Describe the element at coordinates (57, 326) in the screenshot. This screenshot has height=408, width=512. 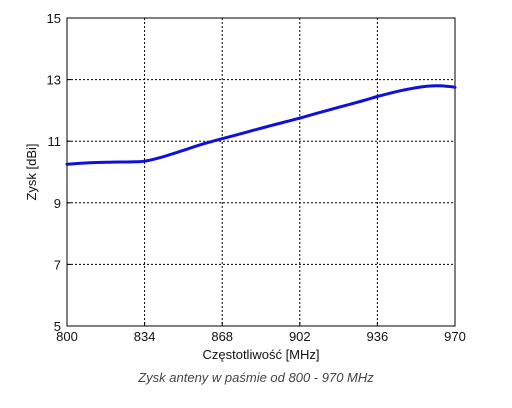
I see `y-tick-label: 5` at that location.